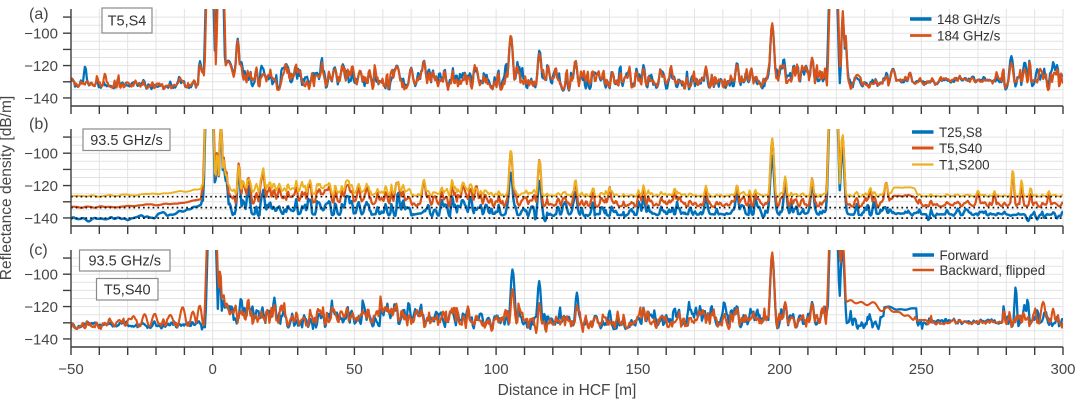 The height and width of the screenshot is (407, 1080). What do you see at coordinates (964, 164) in the screenshot?
I see `svg-text: T1,S200` at bounding box center [964, 164].